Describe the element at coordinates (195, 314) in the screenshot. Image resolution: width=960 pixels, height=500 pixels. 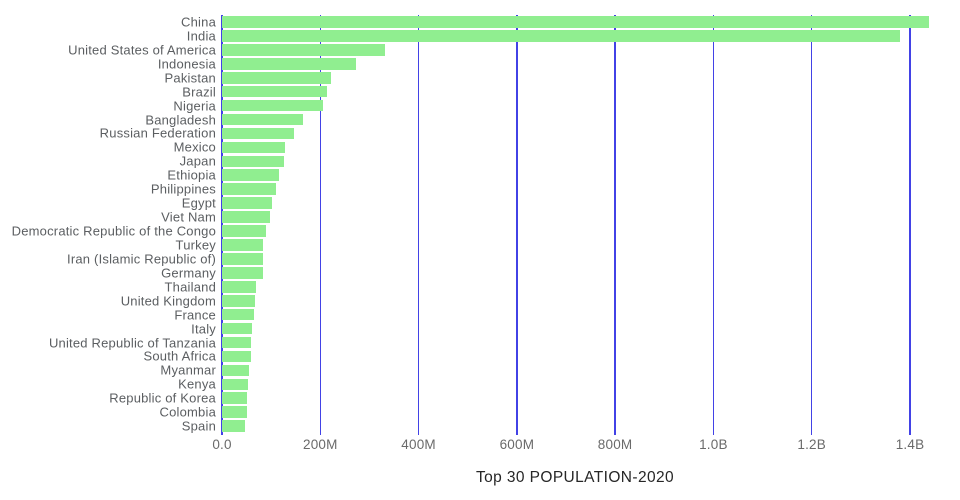
I see `category-label-text: France` at that location.